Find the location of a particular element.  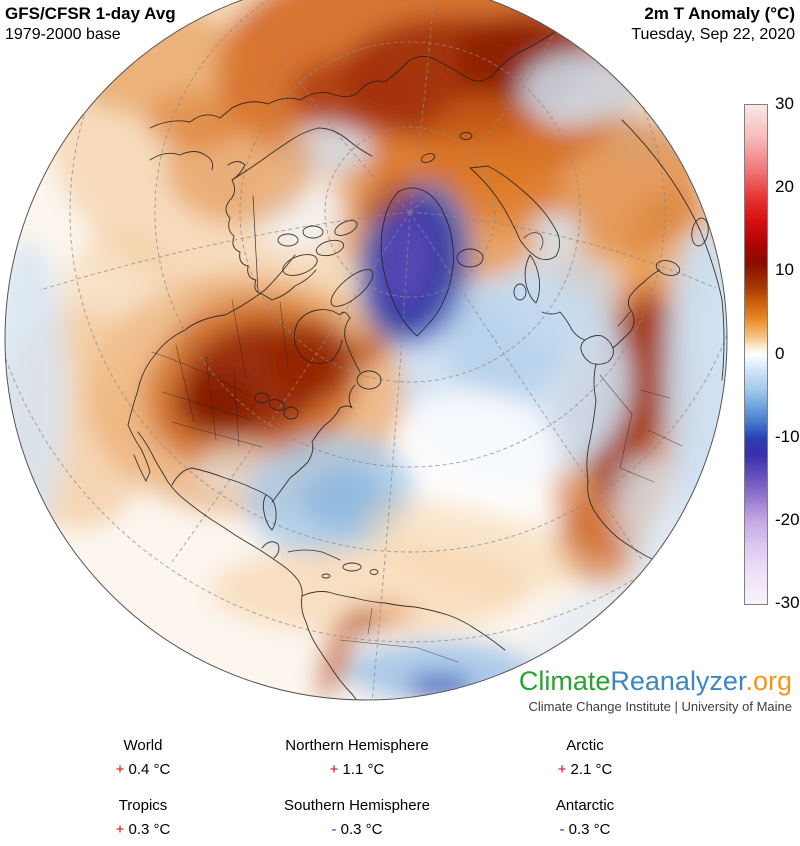

stat-label: Northern Hemisphere is located at coordinates (357, 745).